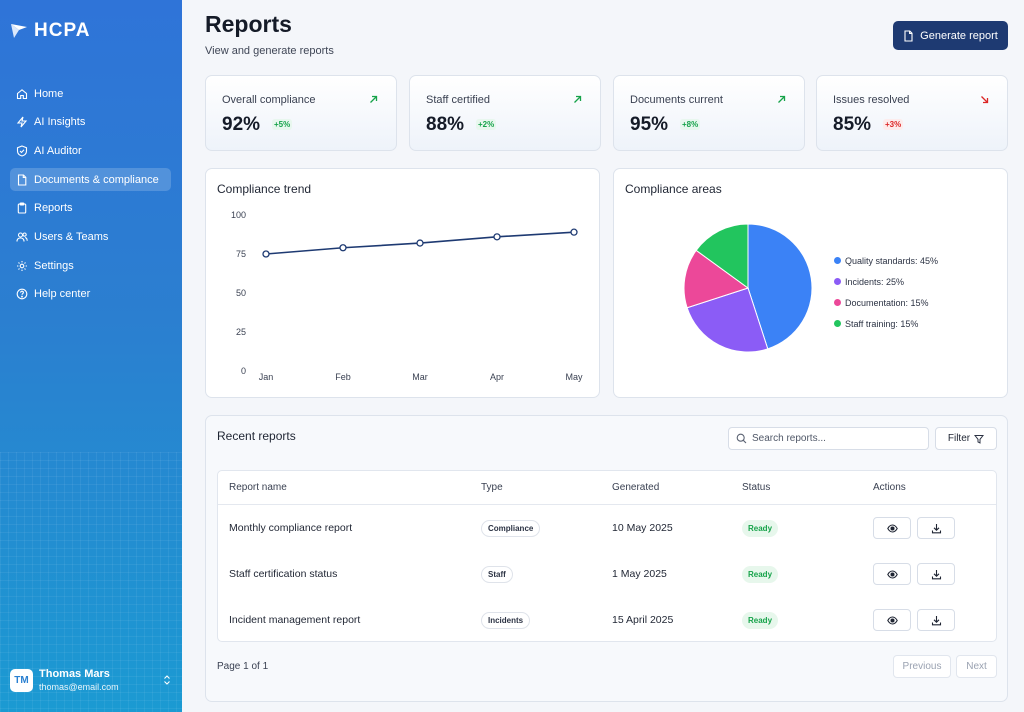 The width and height of the screenshot is (1024, 712). What do you see at coordinates (295, 620) in the screenshot?
I see `report-name: Incident management report` at bounding box center [295, 620].